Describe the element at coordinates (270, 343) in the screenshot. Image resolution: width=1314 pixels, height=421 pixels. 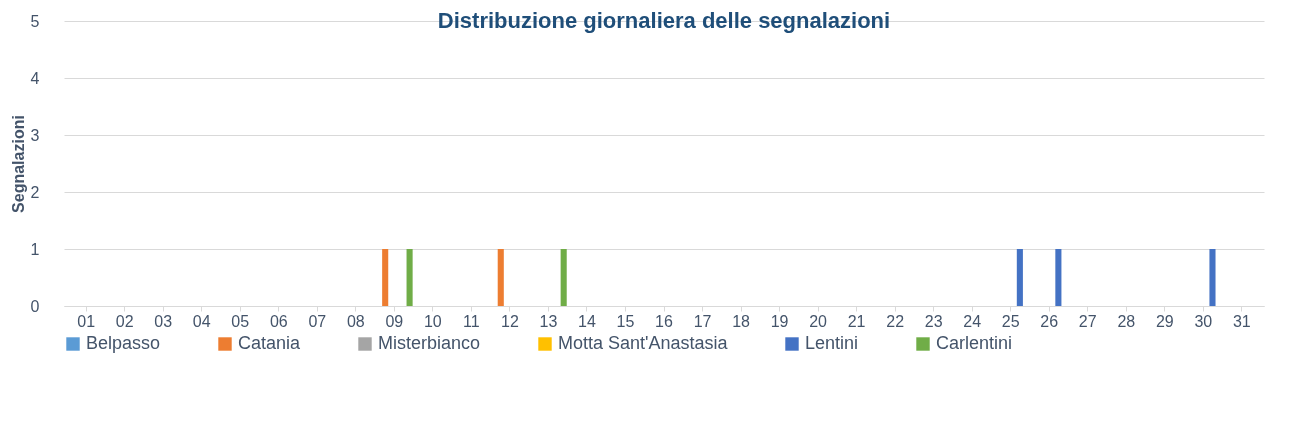
I see `legend-label: Catania` at that location.